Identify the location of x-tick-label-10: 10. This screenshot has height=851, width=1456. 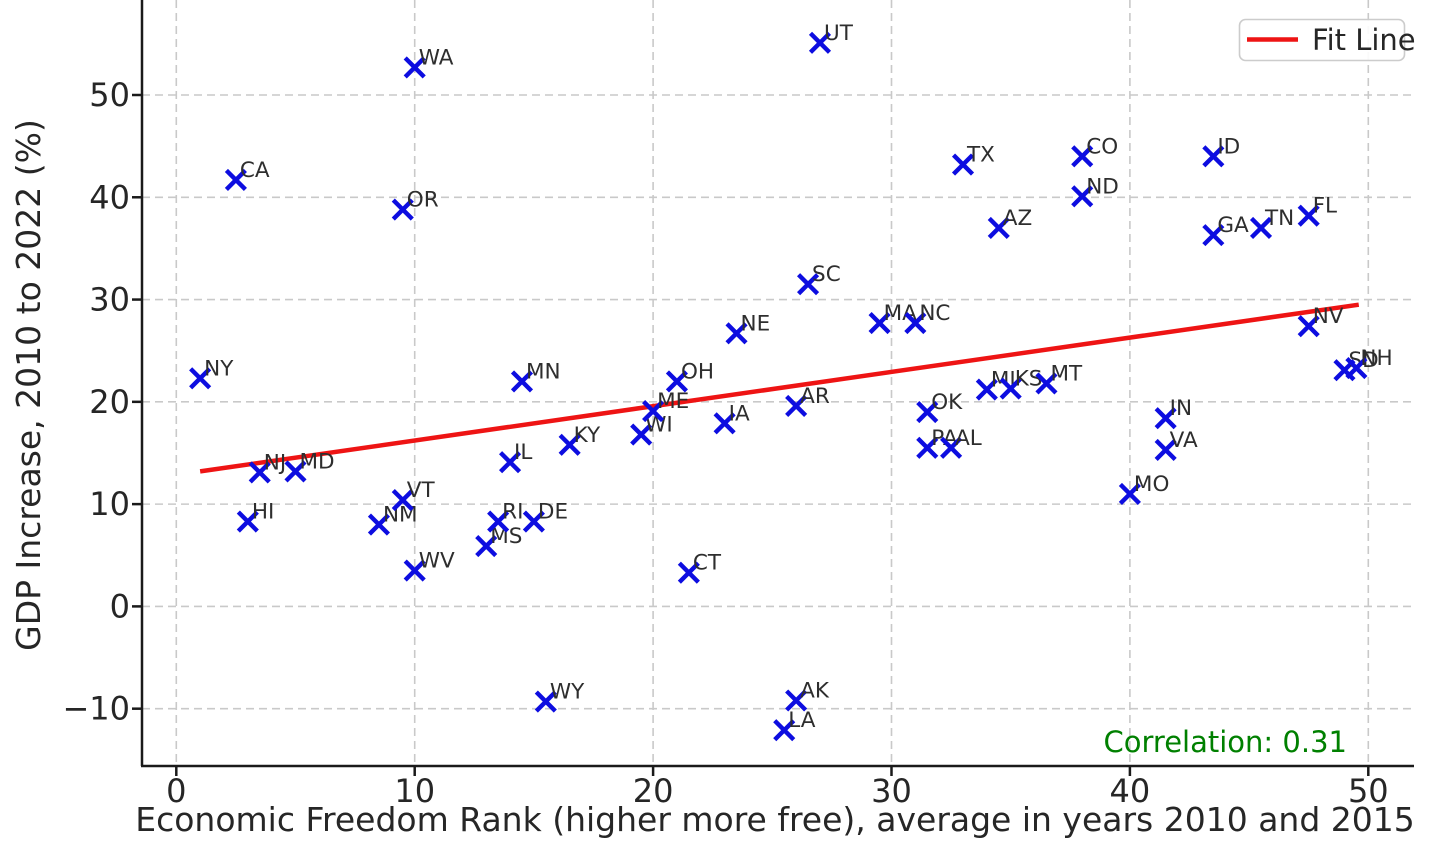
(414, 791).